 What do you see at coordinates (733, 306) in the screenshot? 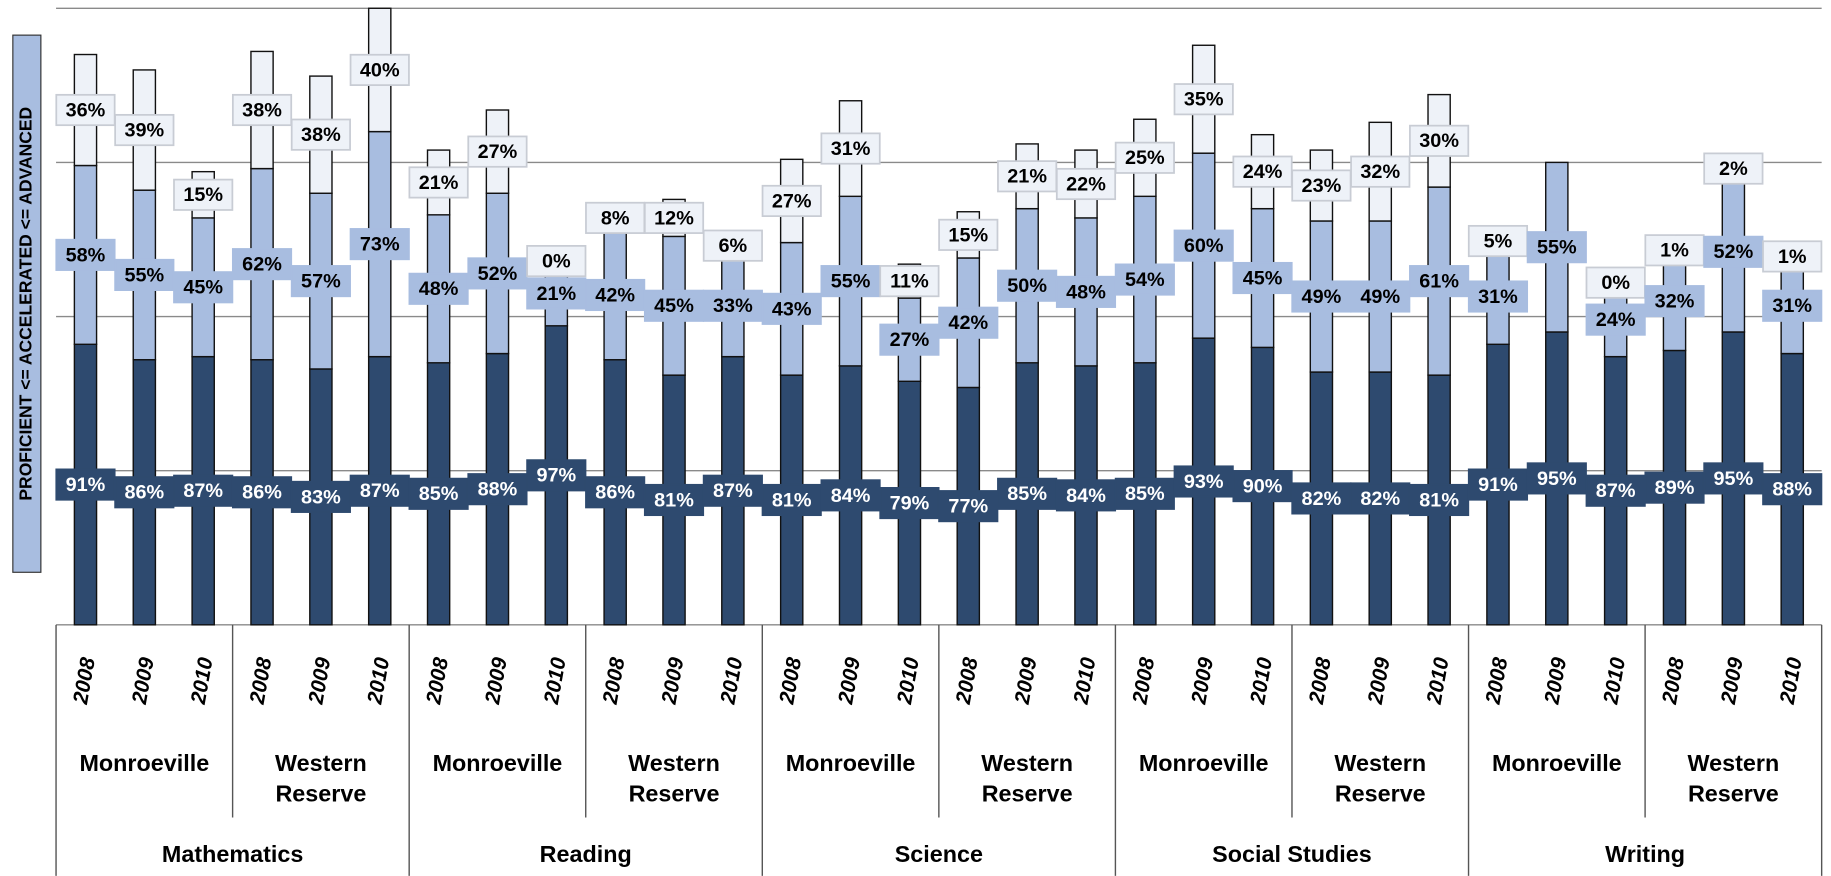
I see `value-label: 33%` at bounding box center [733, 306].